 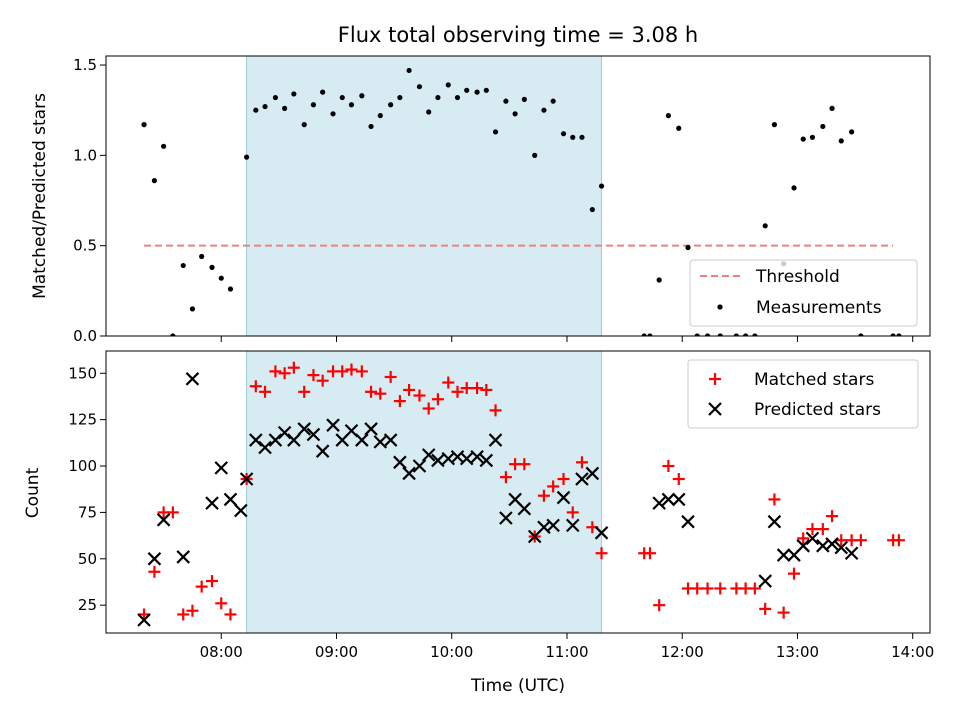 What do you see at coordinates (682, 652) in the screenshot?
I see `x-tick-label: 12:00` at bounding box center [682, 652].